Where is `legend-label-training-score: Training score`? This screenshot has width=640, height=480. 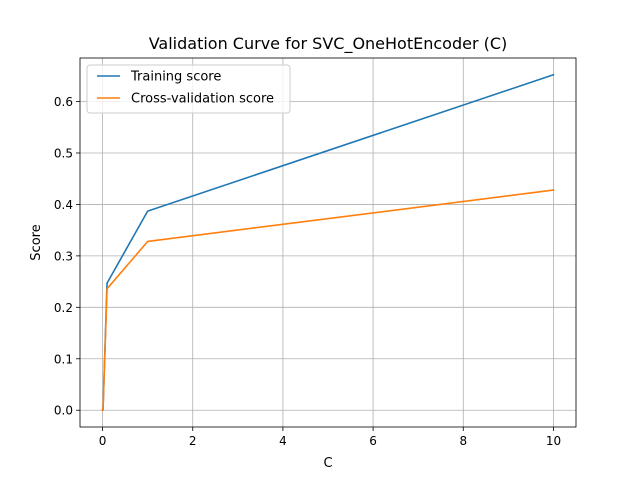
legend-label-training-score: Training score is located at coordinates (175, 77).